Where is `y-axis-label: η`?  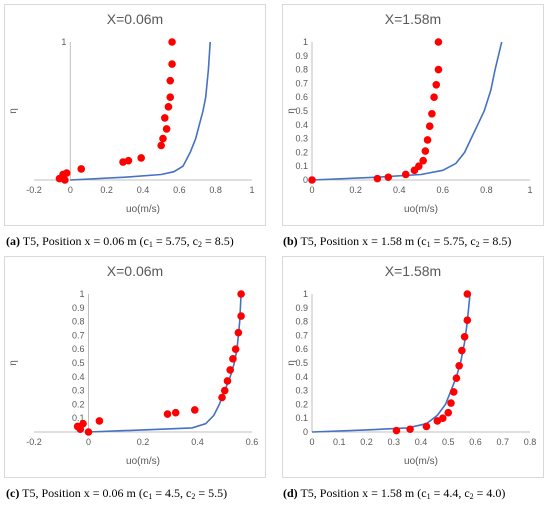
y-axis-label: η is located at coordinates (13, 363).